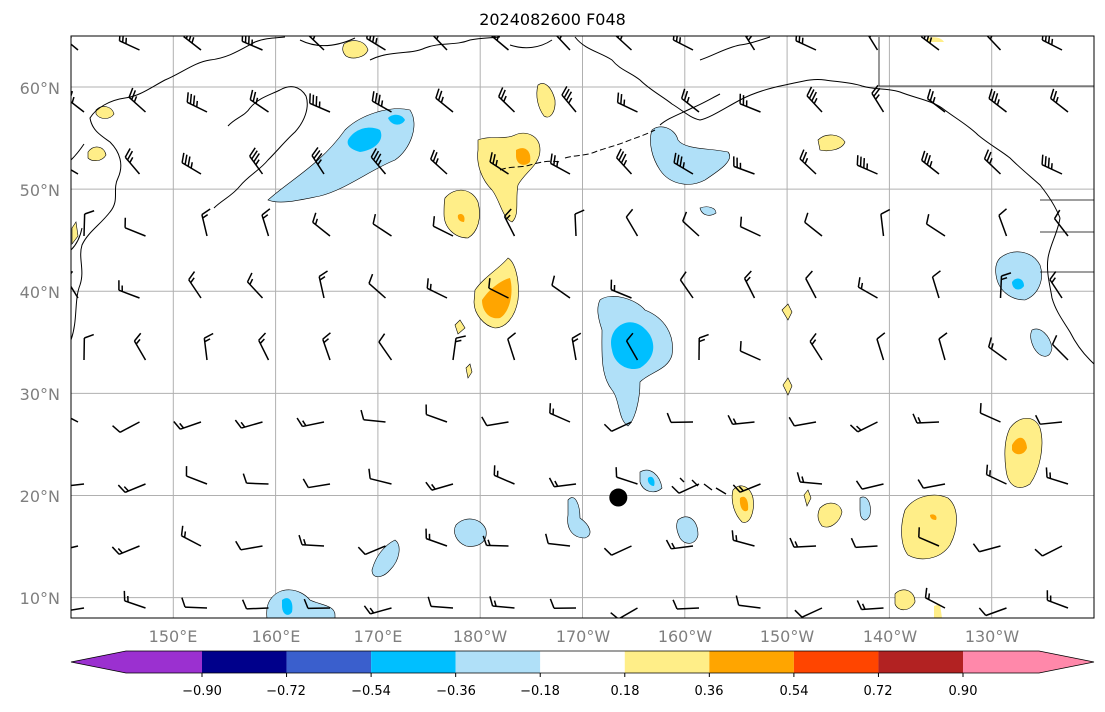  Describe the element at coordinates (40, 292) in the screenshot. I see `lat-label-40: 40°N` at that location.